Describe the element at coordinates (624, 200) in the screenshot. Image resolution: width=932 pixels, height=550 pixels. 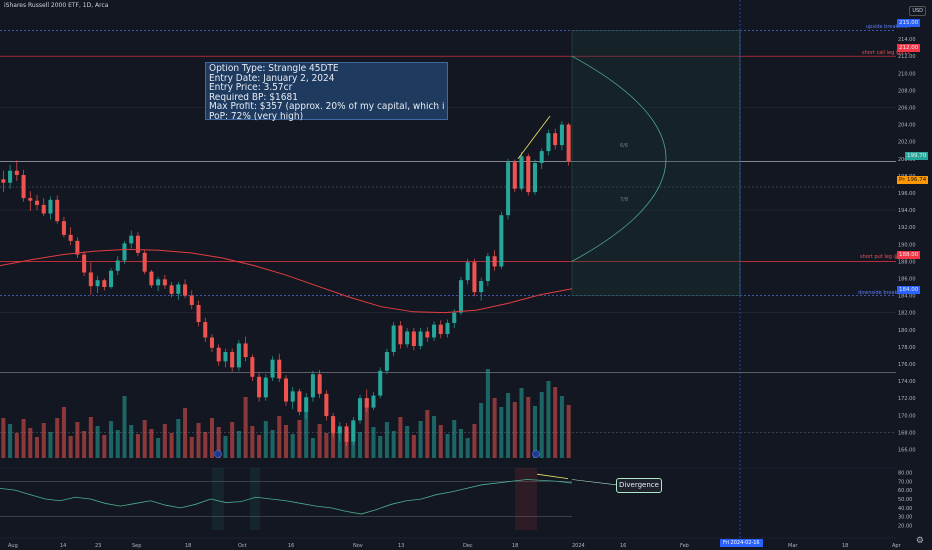
I see `ratio-bottom-label: 7/8` at that location.